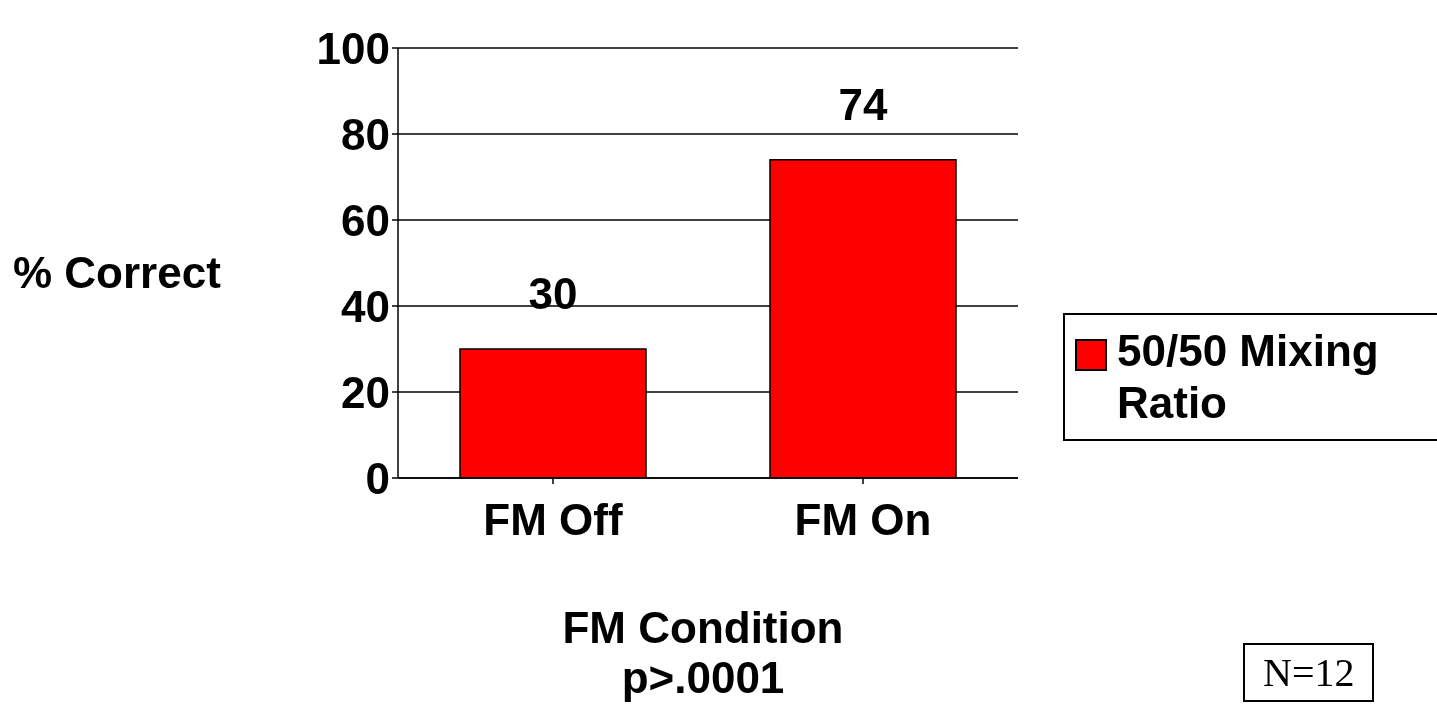 This screenshot has width=1437, height=716. Describe the element at coordinates (1248, 377) in the screenshot. I see `legend-label: 50/50 Mixing Ratio` at that location.